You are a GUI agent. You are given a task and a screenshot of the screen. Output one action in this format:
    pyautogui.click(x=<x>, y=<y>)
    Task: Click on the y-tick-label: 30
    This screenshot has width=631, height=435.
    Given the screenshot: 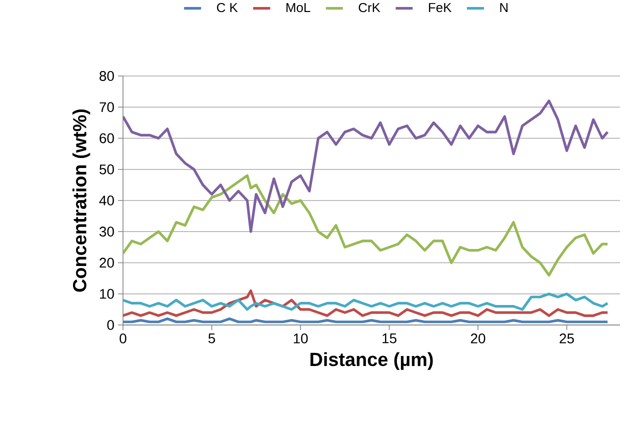 What is the action you would take?
    pyautogui.click(x=106, y=231)
    